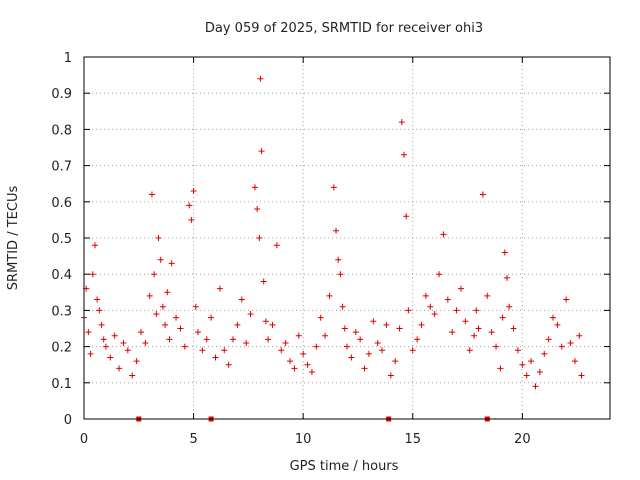 This screenshot has height=480, width=640. What do you see at coordinates (412, 439) in the screenshot?
I see `x-tick-label: 15` at bounding box center [412, 439].